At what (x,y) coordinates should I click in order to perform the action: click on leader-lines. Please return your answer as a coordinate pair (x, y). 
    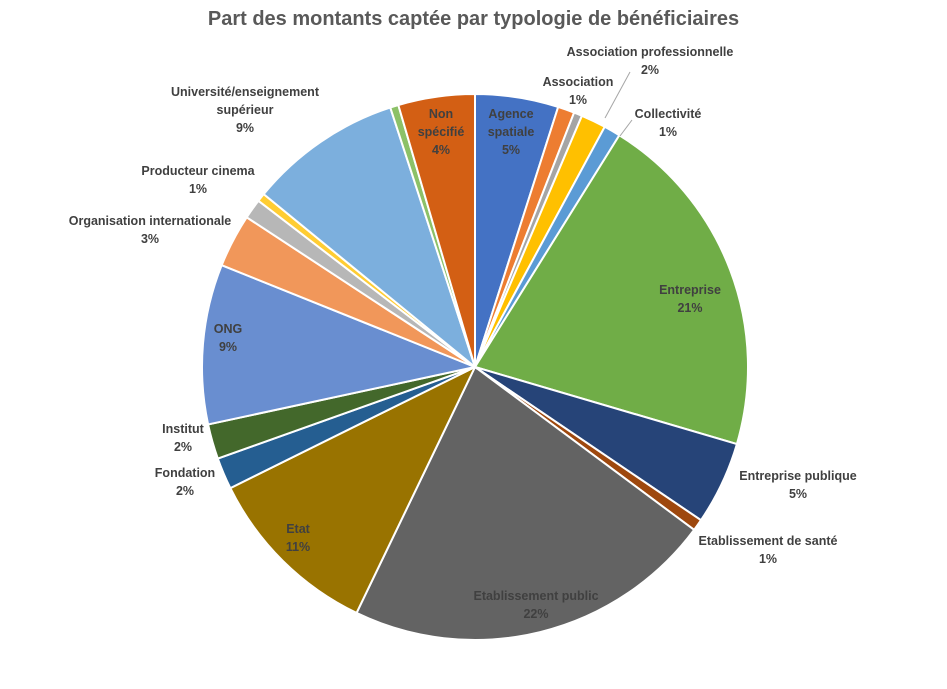
    Looking at the image, I should click on (618, 104).